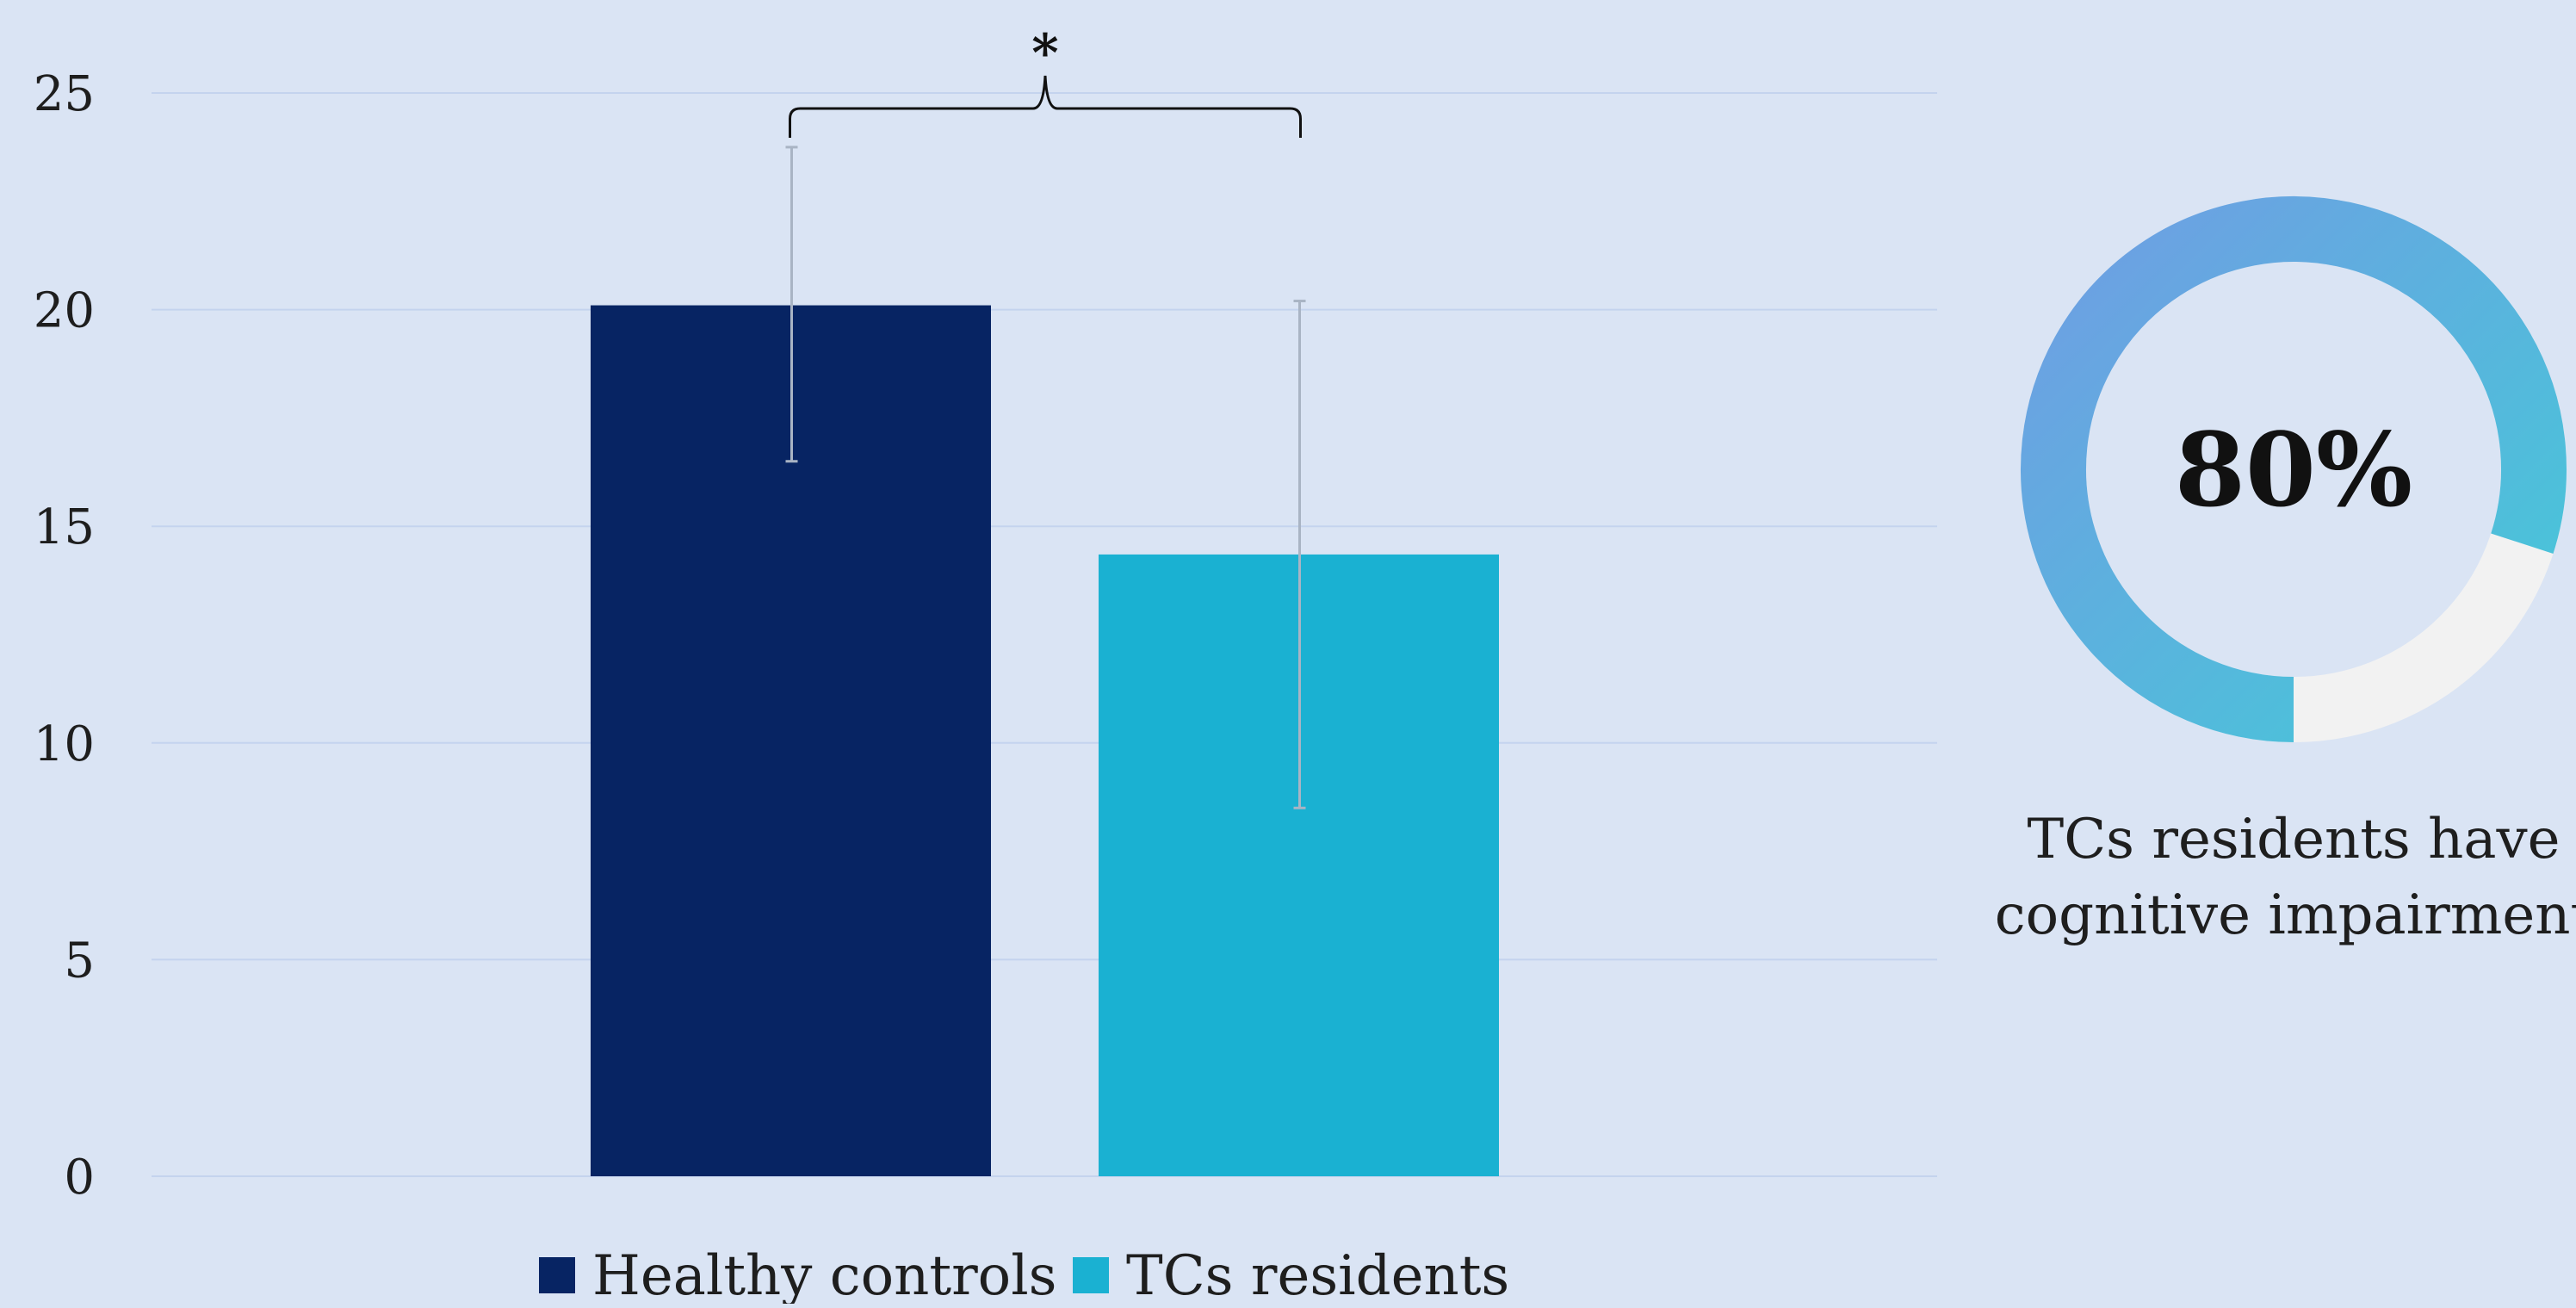 The height and width of the screenshot is (1308, 2576). Describe the element at coordinates (80, 961) in the screenshot. I see `y-tick-label: 5` at that location.